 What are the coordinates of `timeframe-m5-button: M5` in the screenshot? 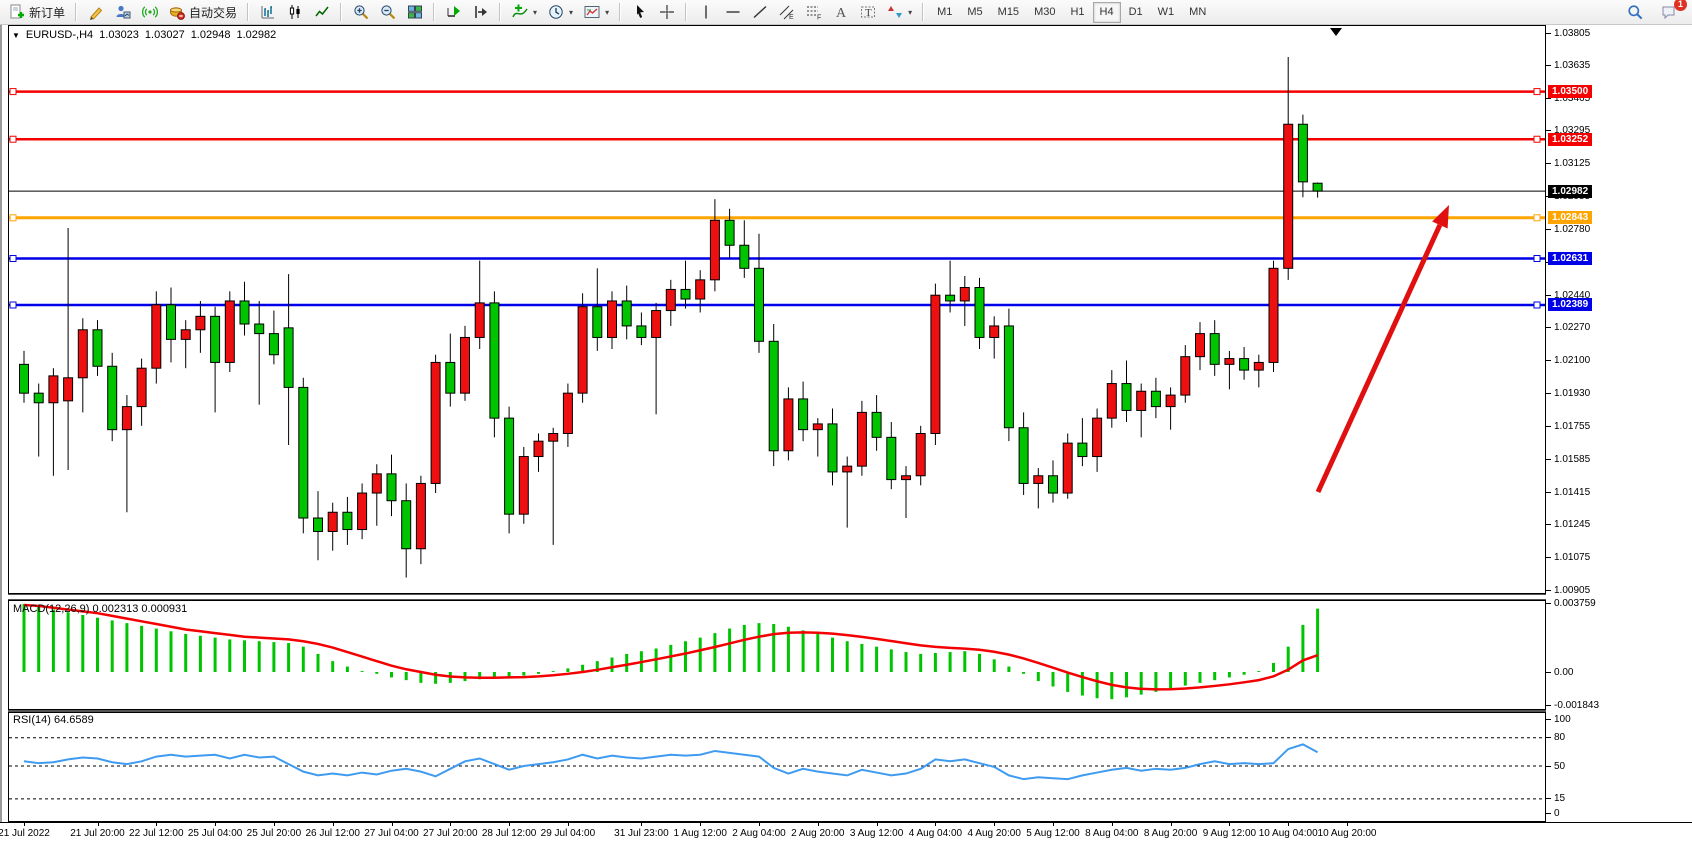 It's located at (975, 12).